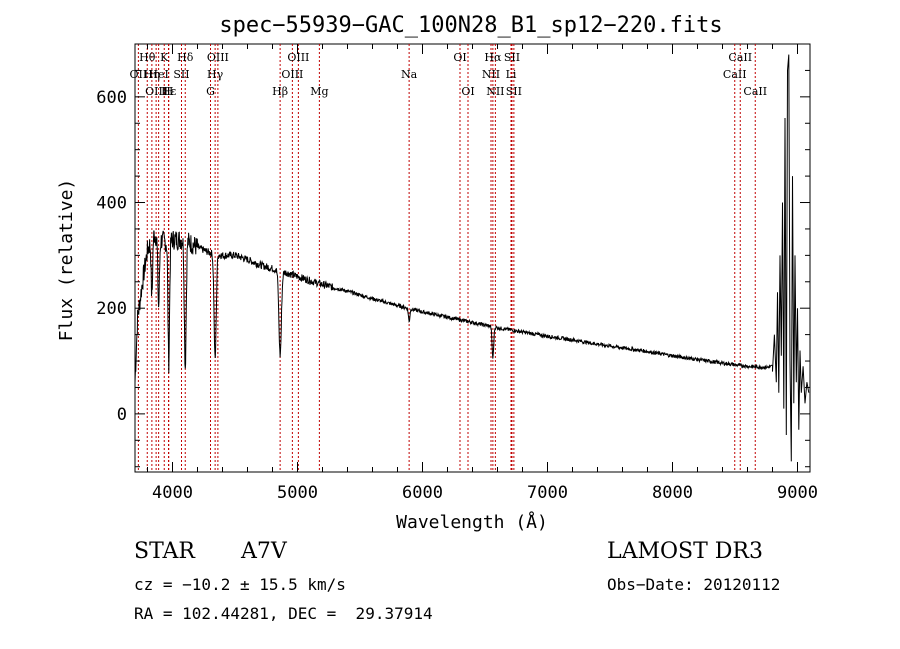  I want to click on x-tick-label: 5000, so click(297, 493).